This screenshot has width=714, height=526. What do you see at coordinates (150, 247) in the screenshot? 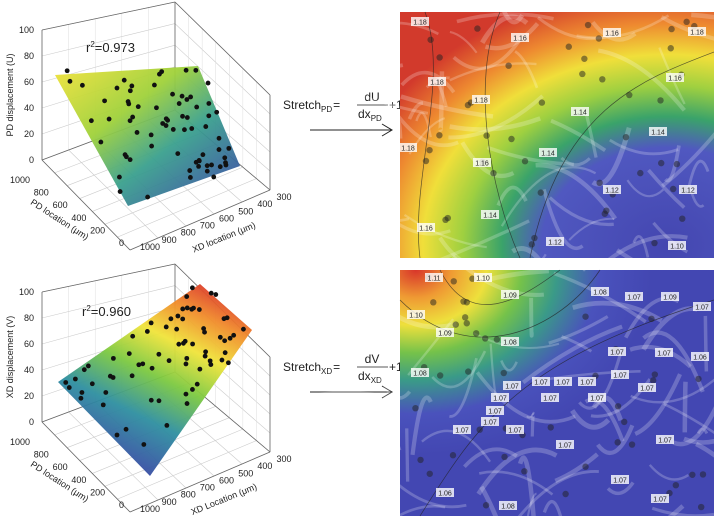
I see `x-tick-label: 1000` at bounding box center [150, 247].